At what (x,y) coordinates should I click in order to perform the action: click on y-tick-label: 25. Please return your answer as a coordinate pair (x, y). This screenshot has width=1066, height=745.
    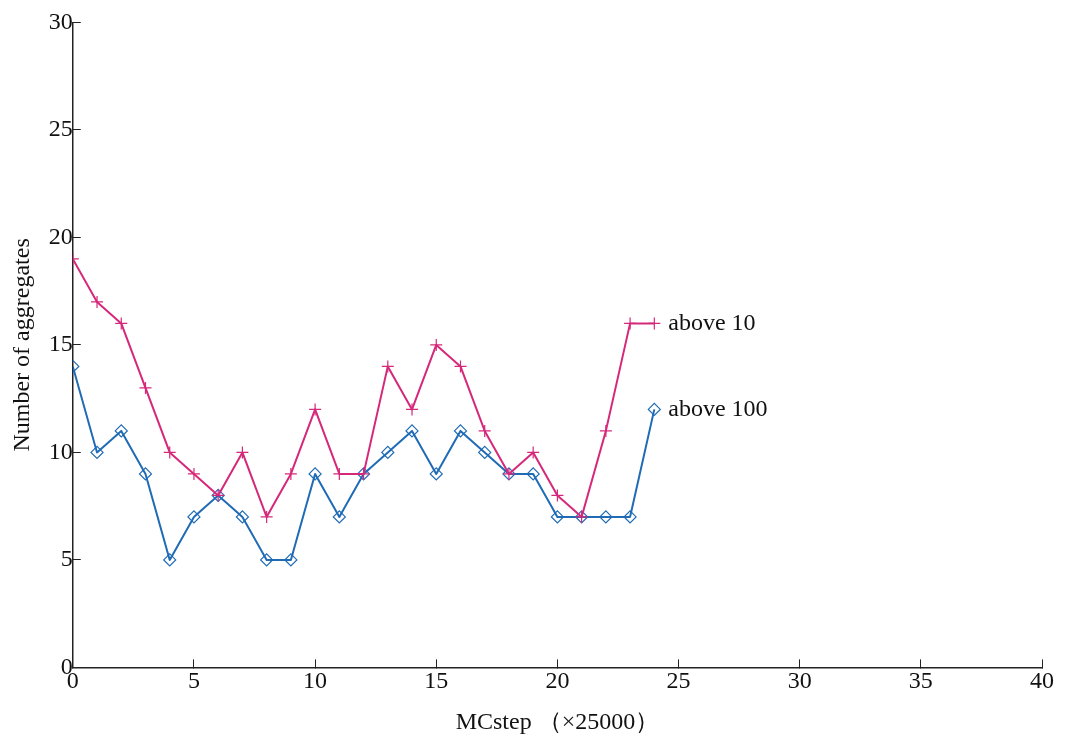
    Looking at the image, I should click on (60, 128).